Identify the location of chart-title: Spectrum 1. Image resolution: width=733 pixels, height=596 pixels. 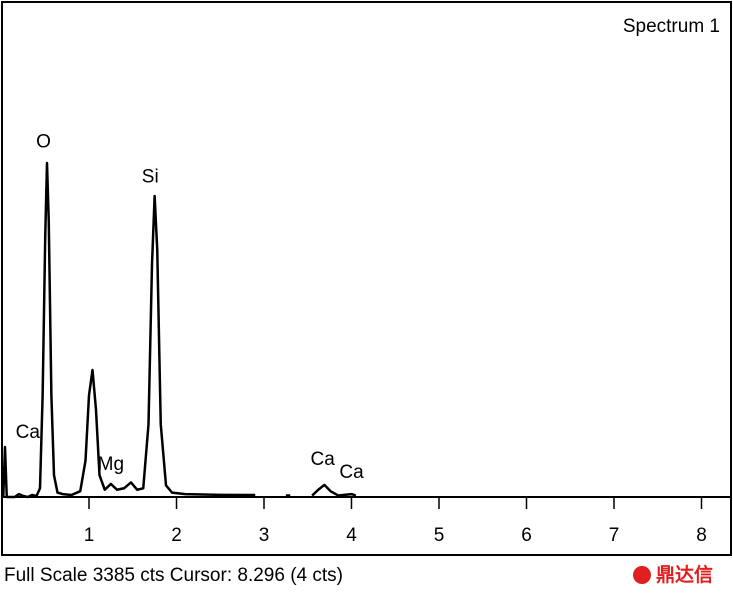
(671, 26).